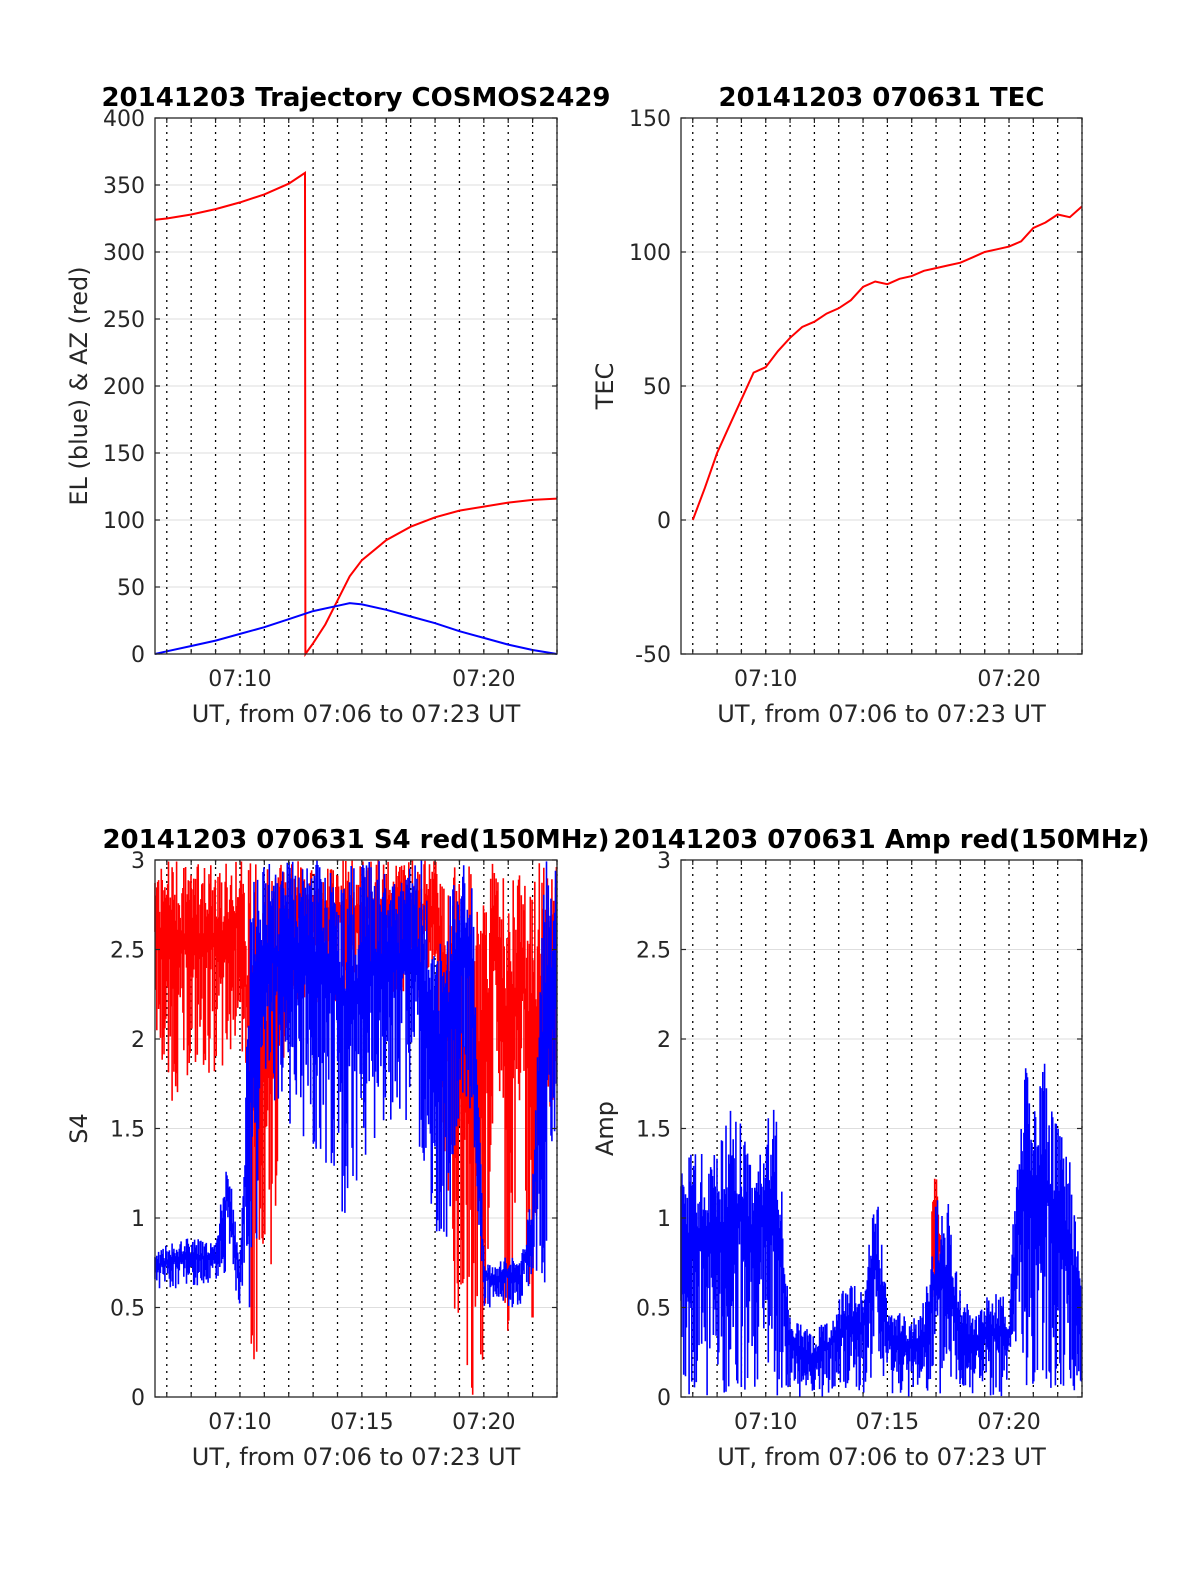 This screenshot has height=1575, width=1200. Describe the element at coordinates (605, 1128) in the screenshot. I see `y-axis-label: Amp` at that location.